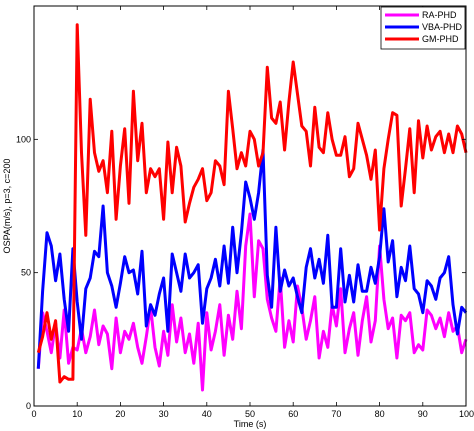 Image resolution: width=474 pixels, height=431 pixels. I want to click on x-tick-label: 10, so click(77, 414).